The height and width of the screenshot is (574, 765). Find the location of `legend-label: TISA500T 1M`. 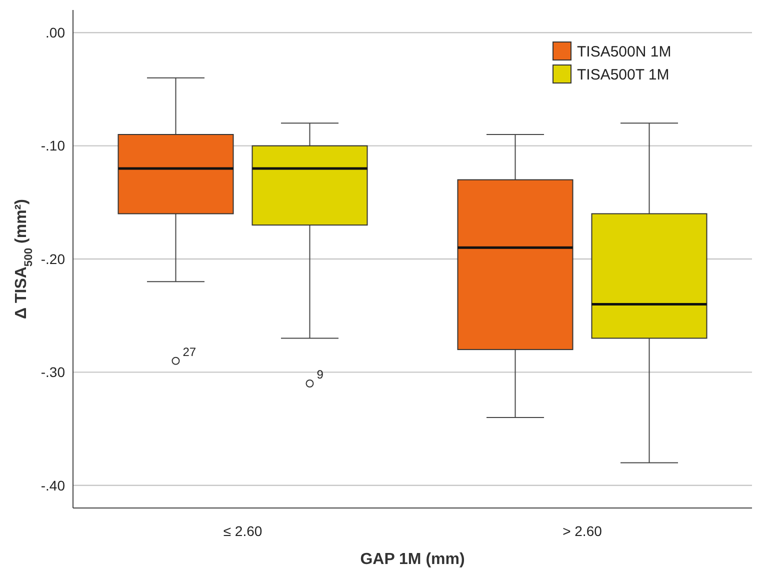

legend-label: TISA500T 1M is located at coordinates (623, 75).